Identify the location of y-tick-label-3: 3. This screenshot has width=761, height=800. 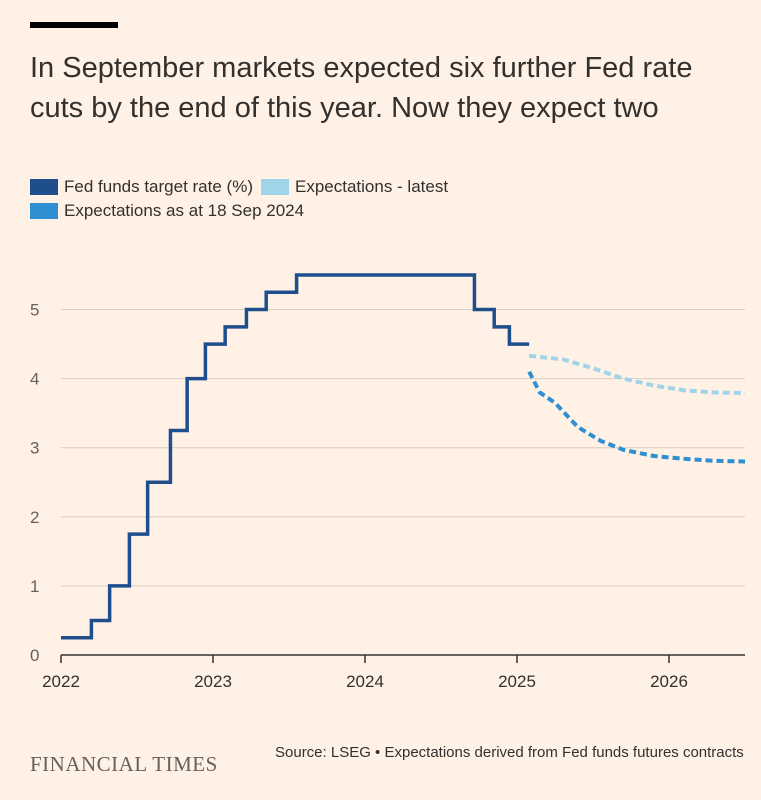
(34, 448).